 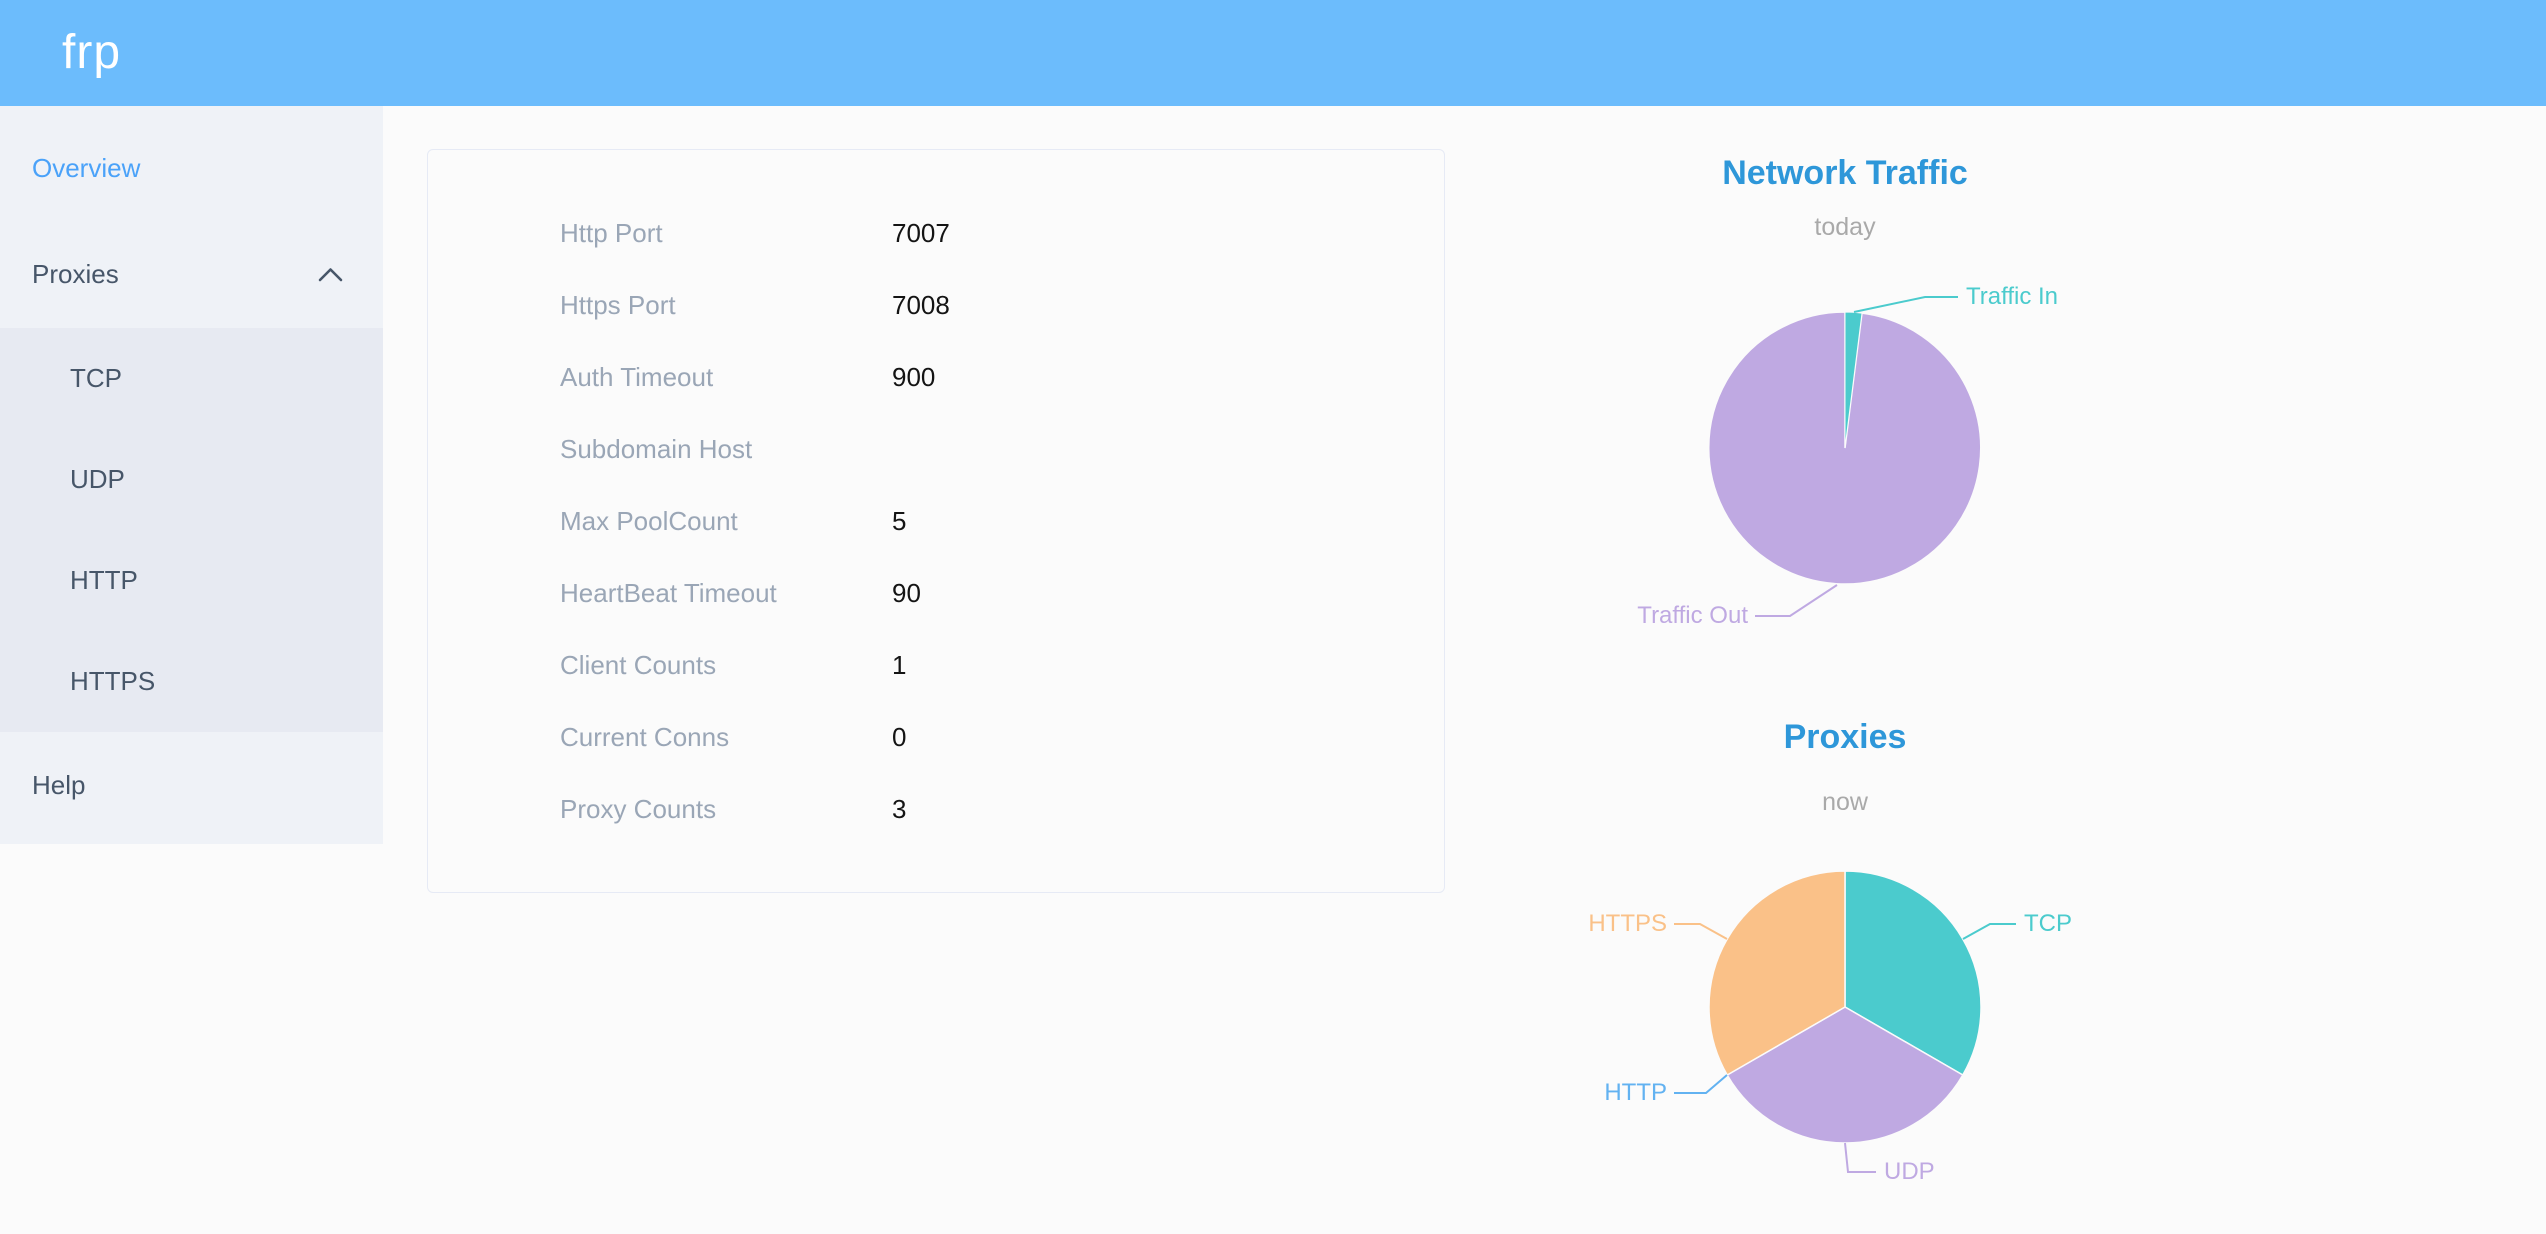 What do you see at coordinates (936, 809) in the screenshot?
I see `config-row-proxy-counts: Proxy Counts 3` at bounding box center [936, 809].